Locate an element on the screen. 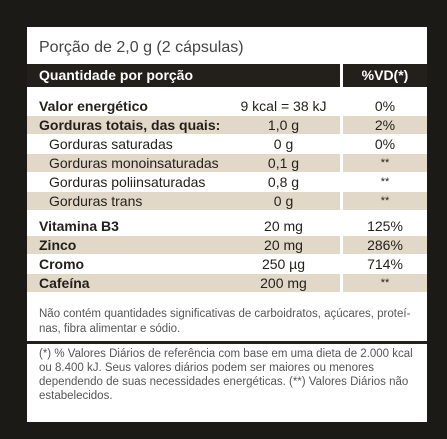 Image resolution: width=447 pixels, height=439 pixels. table-row: Vitamina B3 20 mg 125% is located at coordinates (227, 226).